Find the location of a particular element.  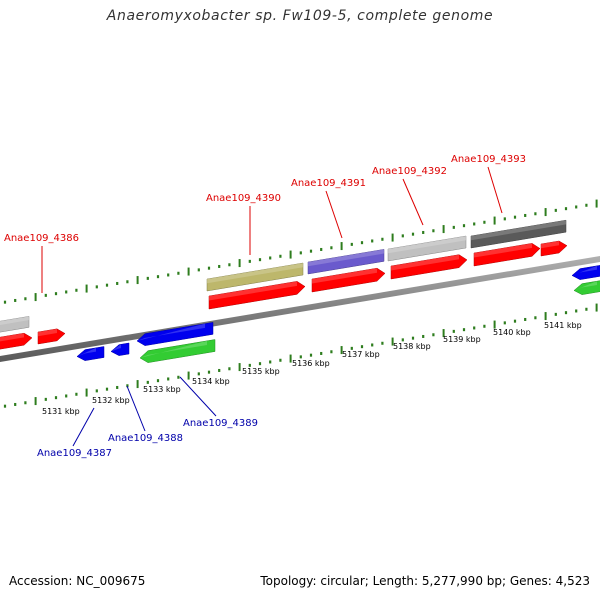

scale-label: 5140 kbp is located at coordinates (512, 332).